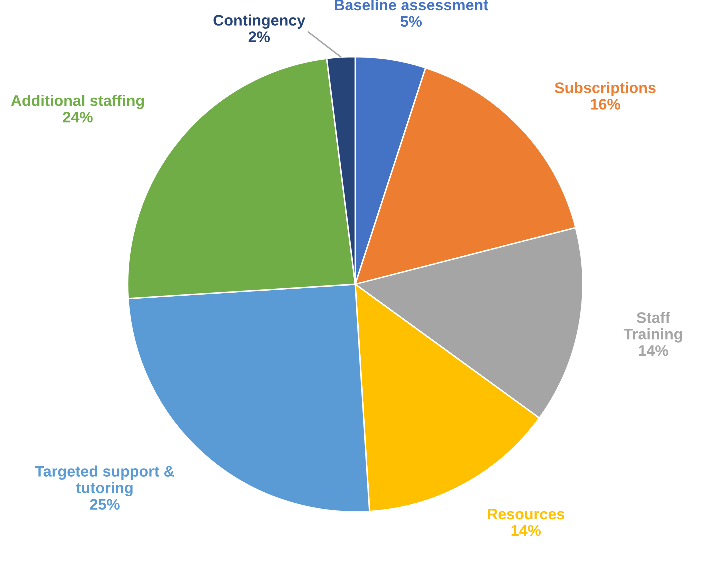 This screenshot has width=711, height=569. What do you see at coordinates (411, 22) in the screenshot?
I see `data-label: 5%` at bounding box center [411, 22].